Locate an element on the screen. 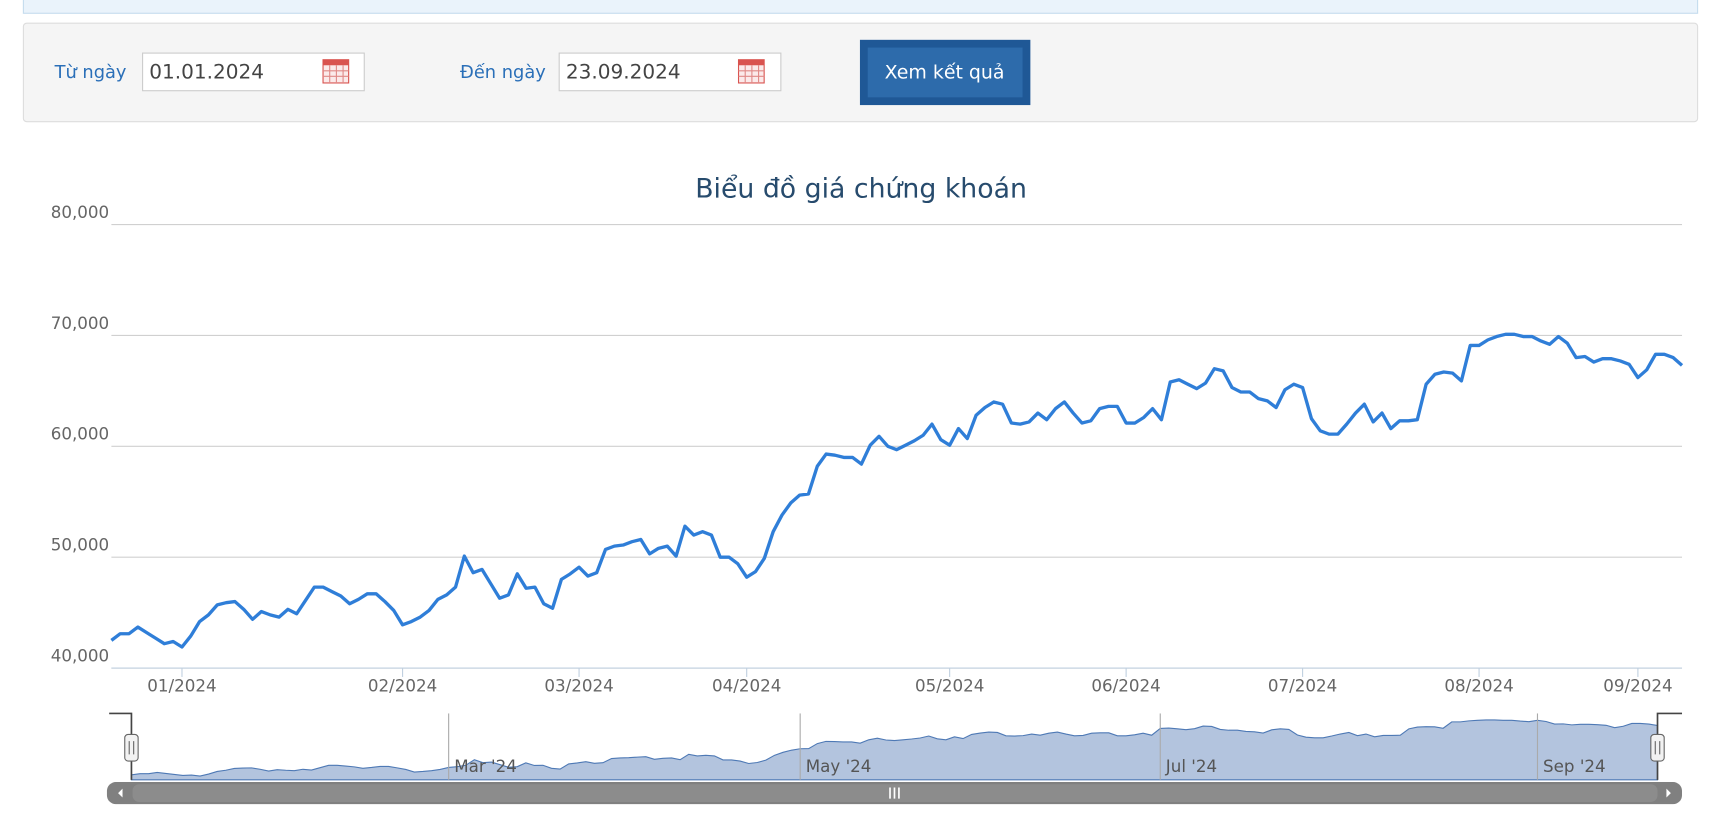 The image size is (1721, 813). y-tick-label: 50,000 is located at coordinates (80, 545).